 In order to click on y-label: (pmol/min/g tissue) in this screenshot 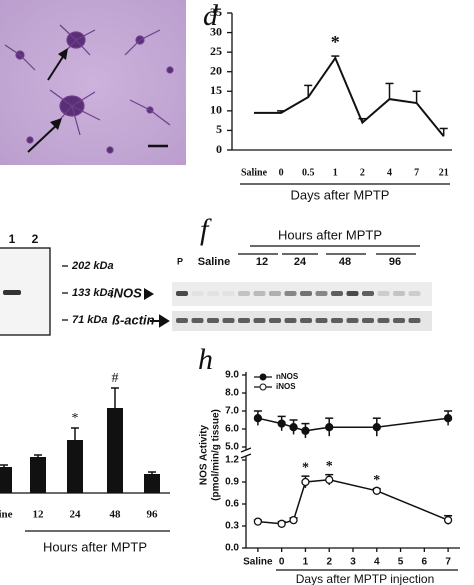, I will do `click(216, 455)`.